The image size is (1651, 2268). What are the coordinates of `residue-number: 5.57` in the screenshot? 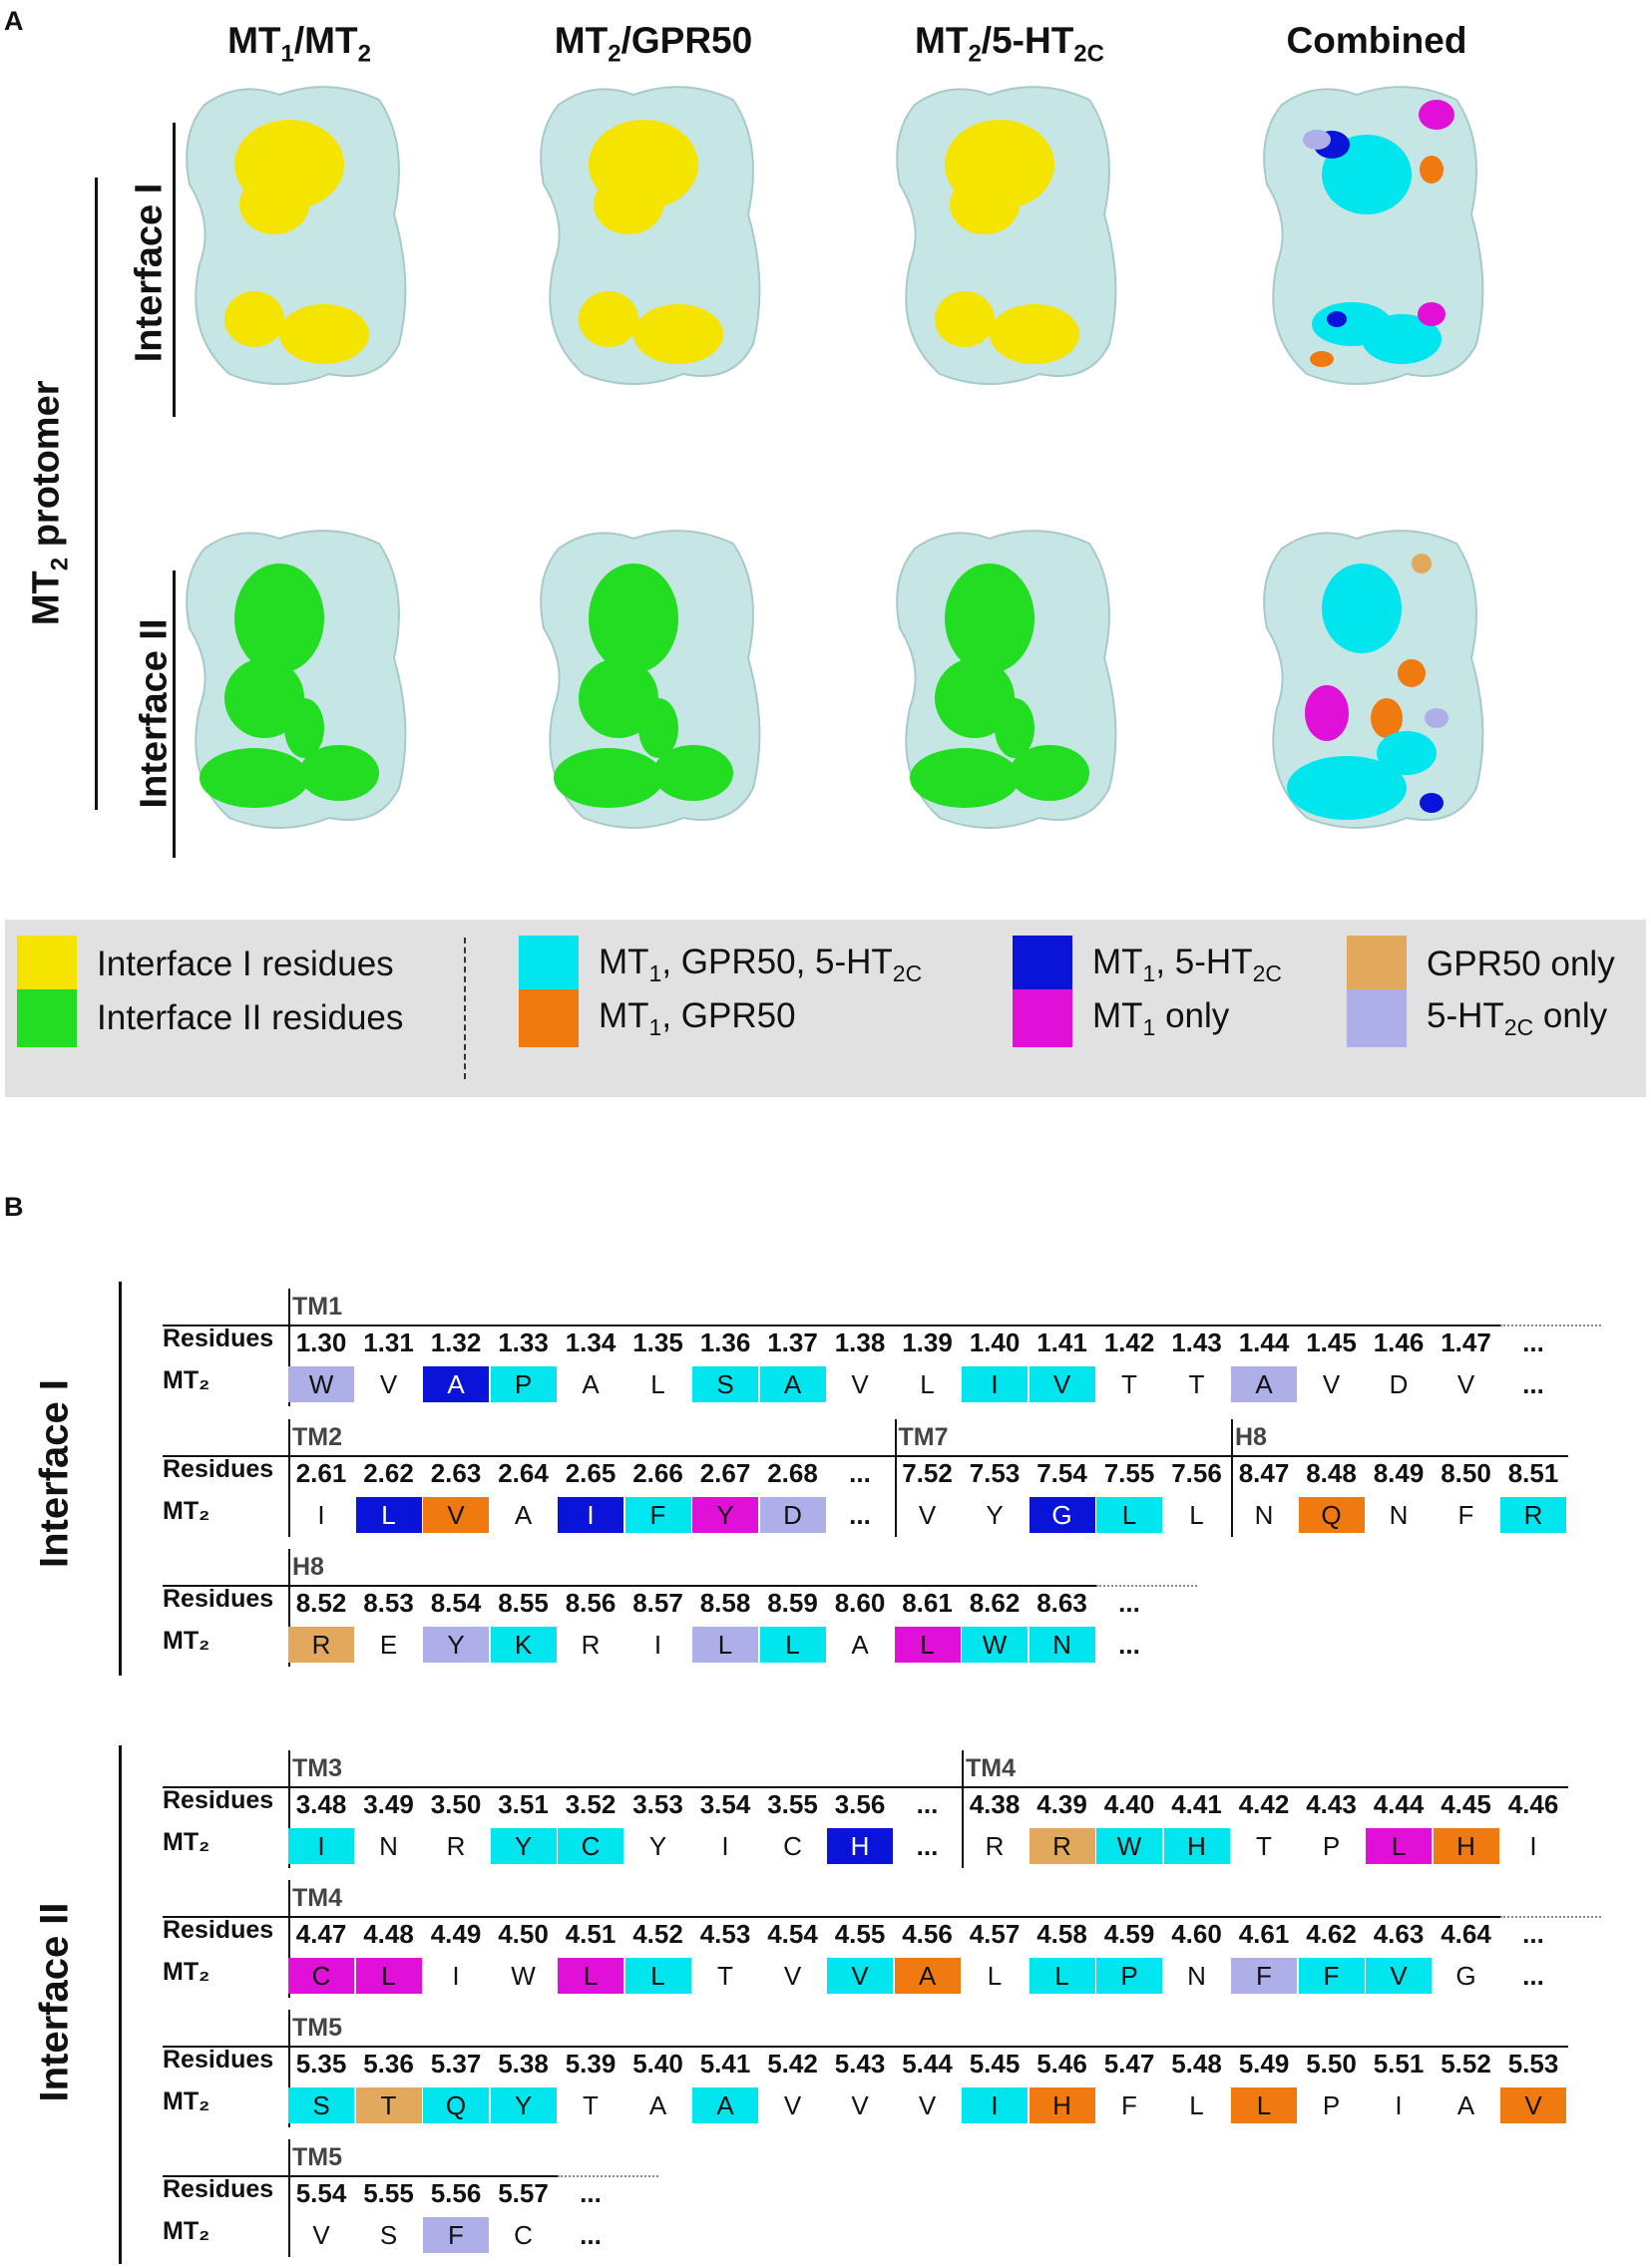 It's located at (523, 2193).